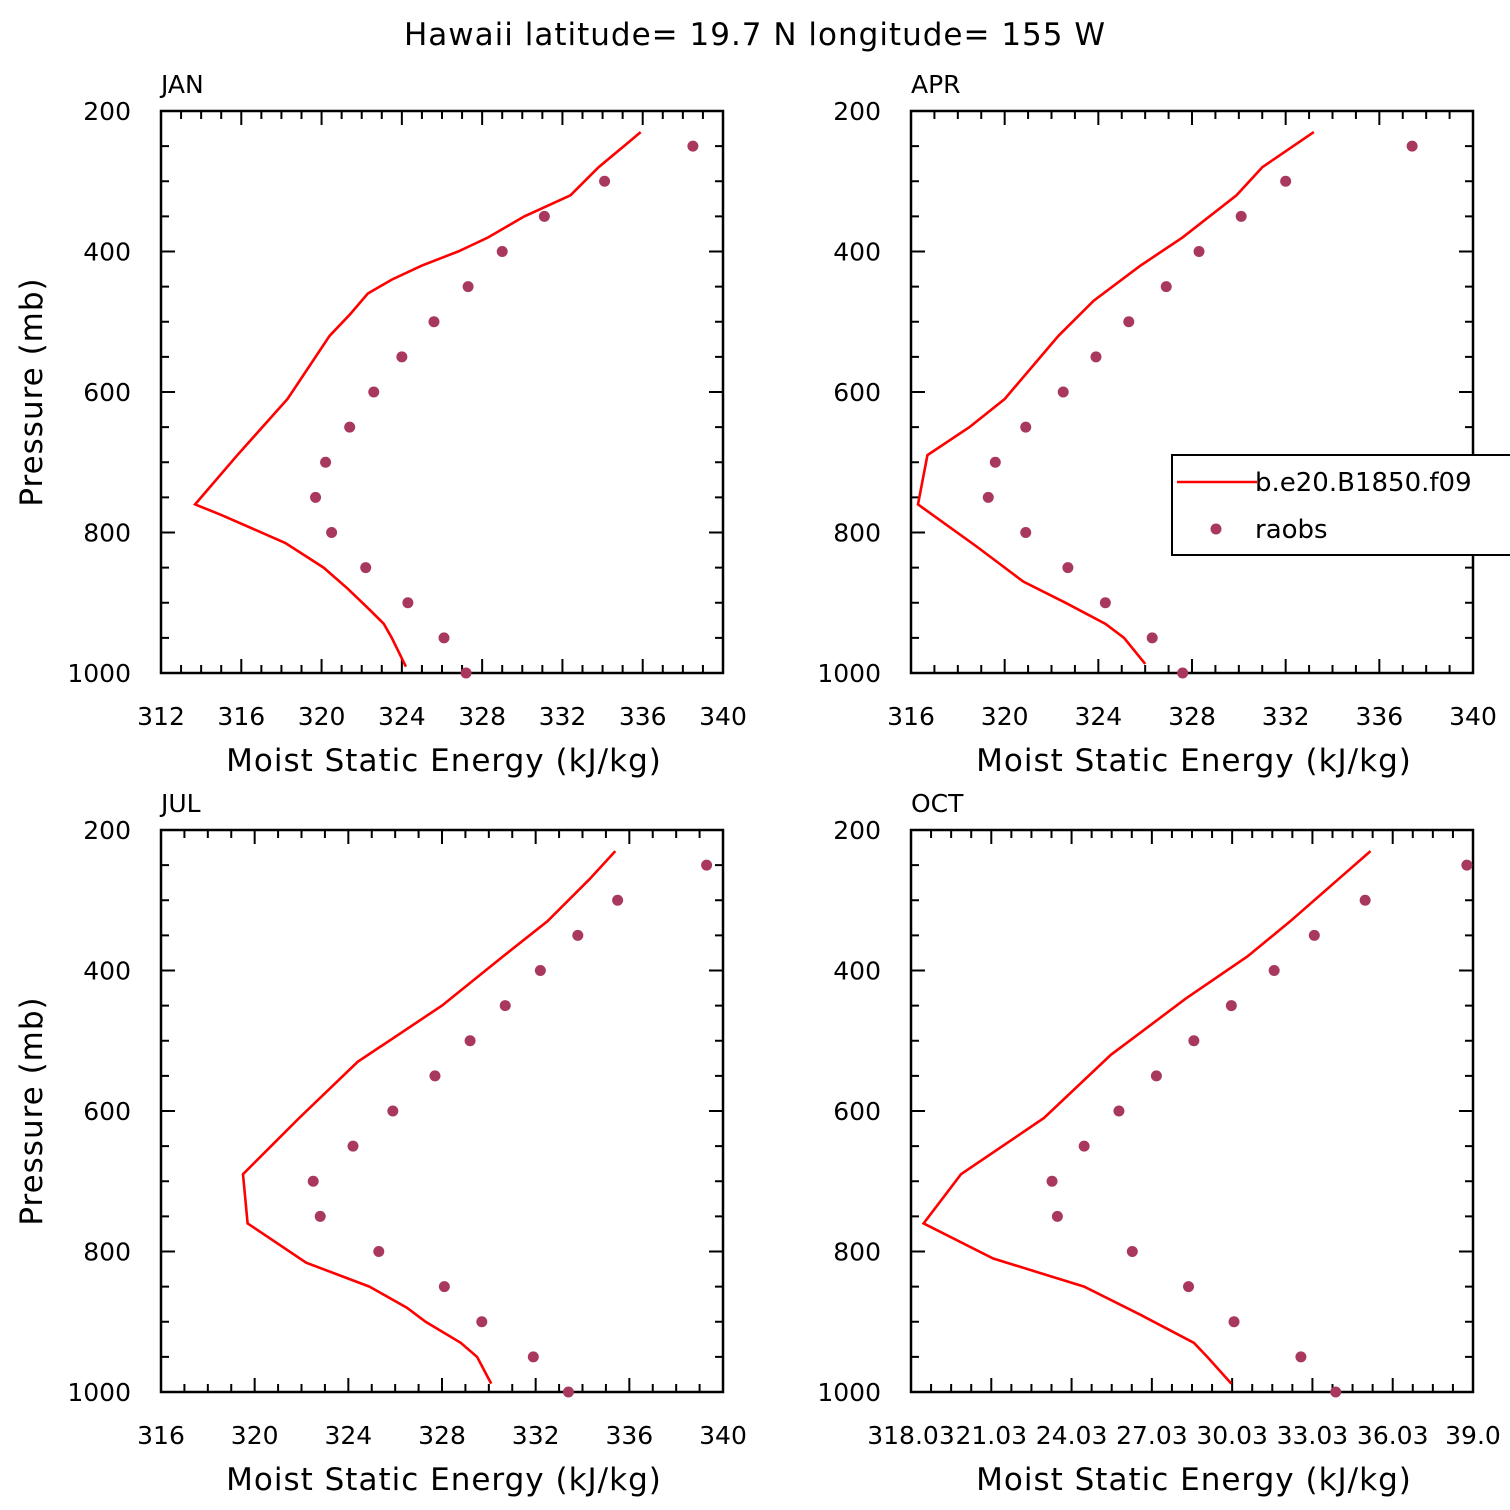 The width and height of the screenshot is (1510, 1510). Describe the element at coordinates (1152, 1435) in the screenshot. I see `x-tick-label: 27.03` at that location.